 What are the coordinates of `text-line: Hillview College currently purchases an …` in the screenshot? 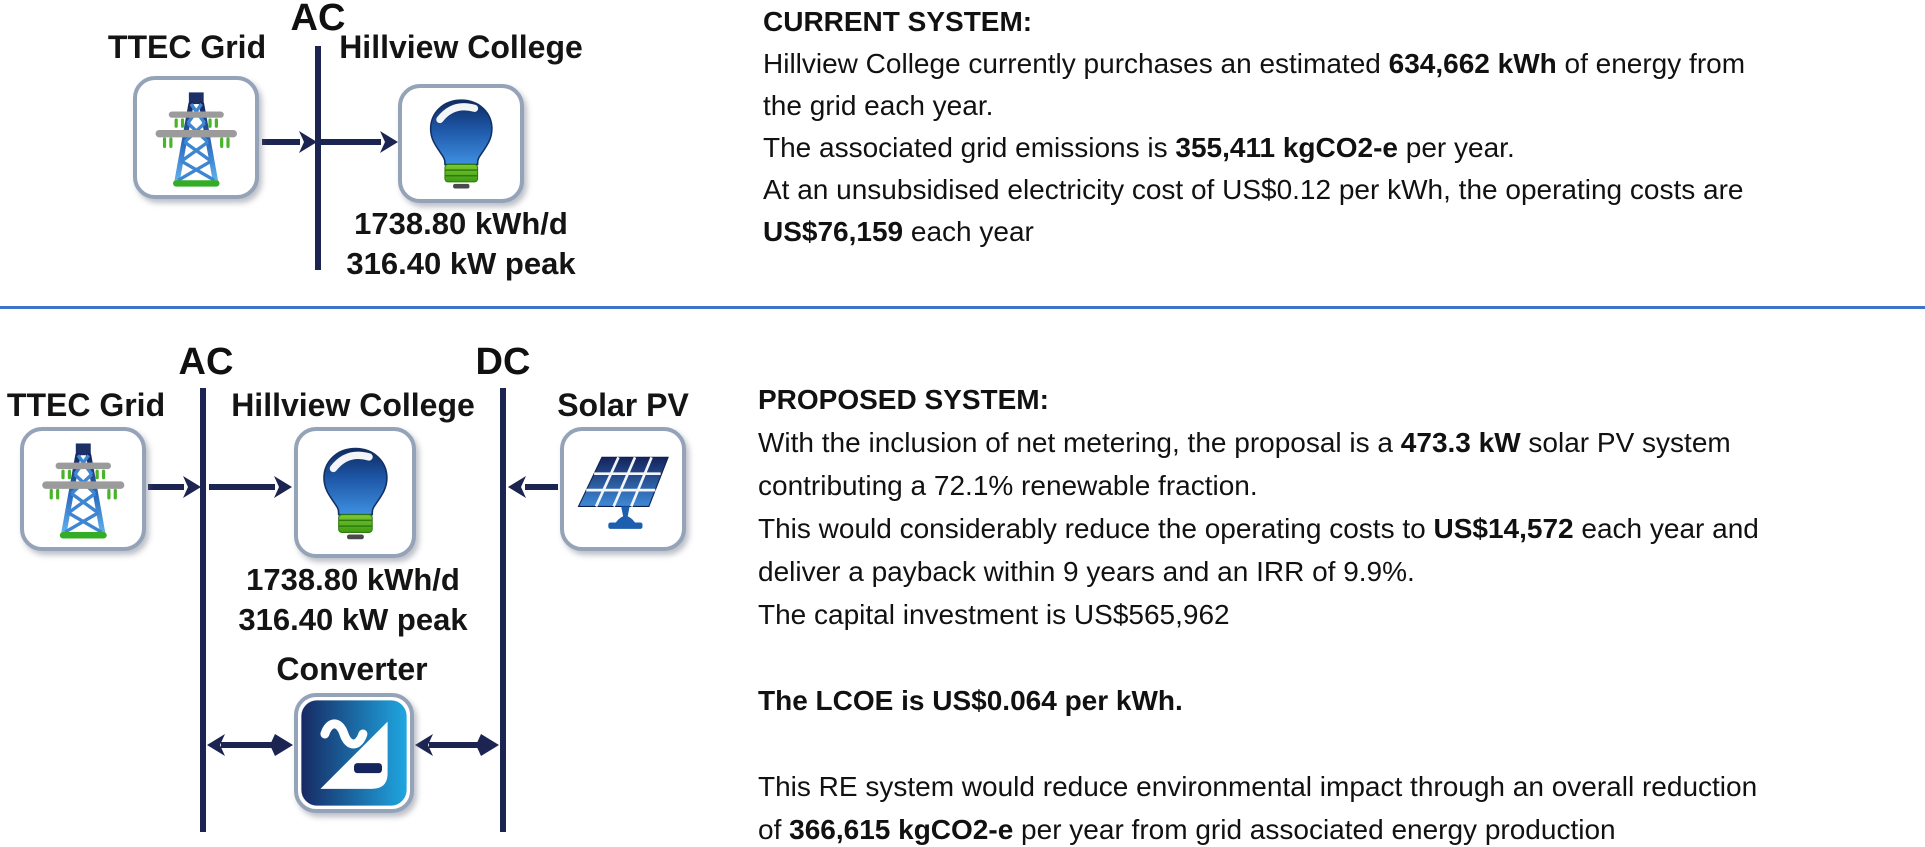 It's located at (1254, 63).